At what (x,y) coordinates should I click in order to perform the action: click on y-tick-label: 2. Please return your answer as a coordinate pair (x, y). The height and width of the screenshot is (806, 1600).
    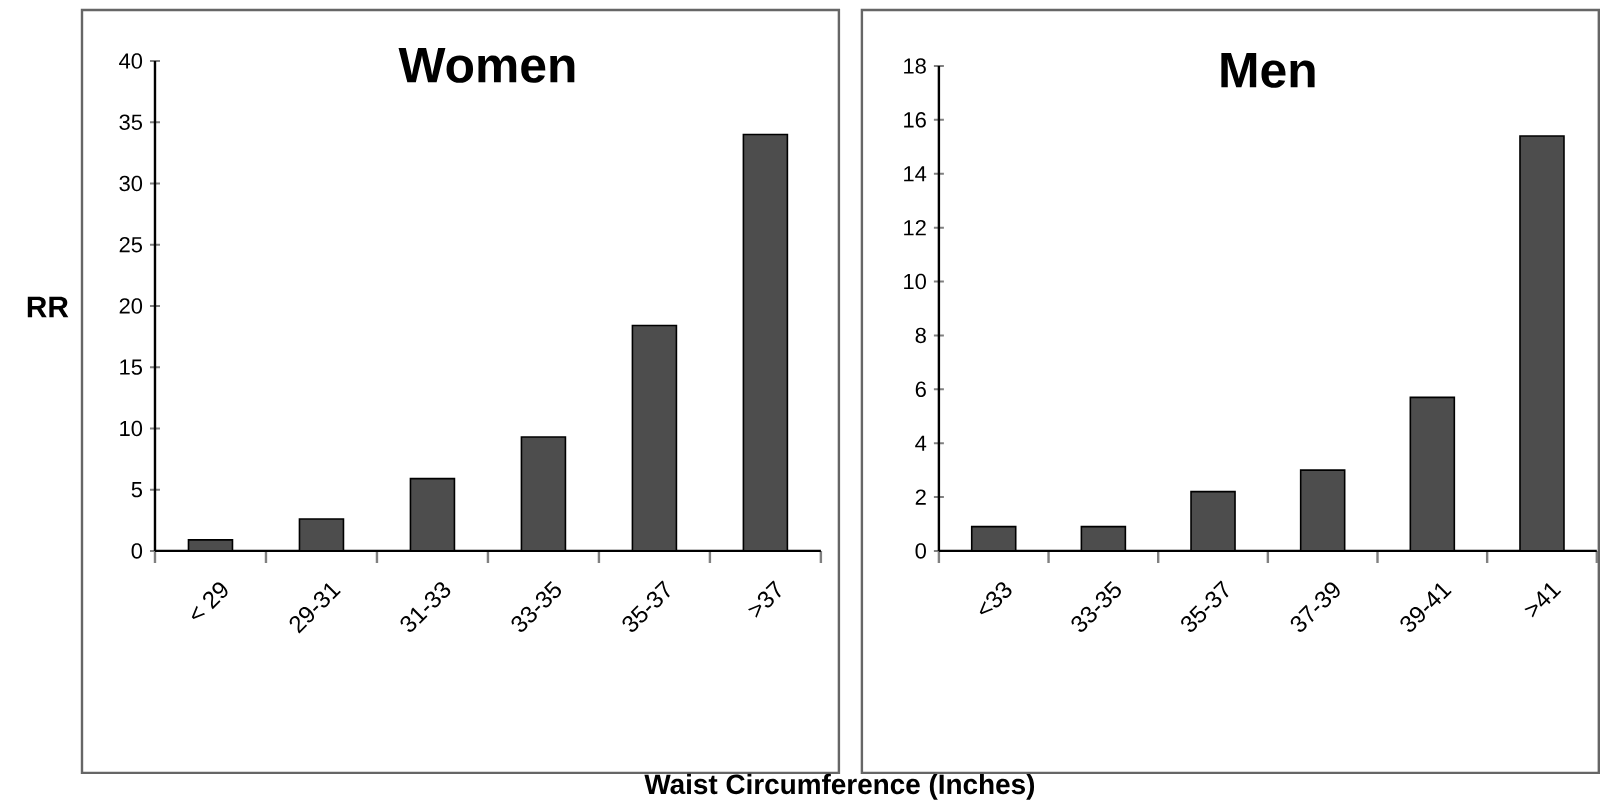
    Looking at the image, I should click on (920, 497).